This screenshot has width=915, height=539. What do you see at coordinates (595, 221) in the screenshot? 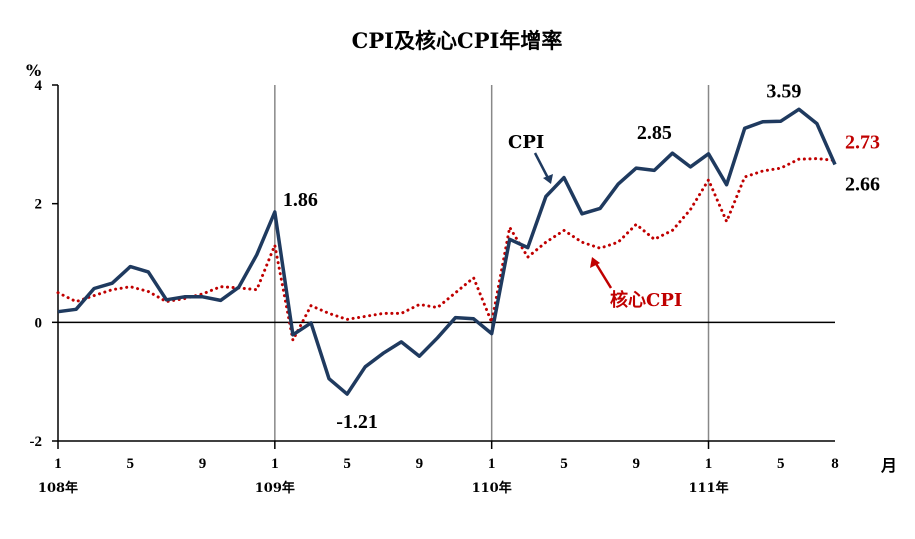
I see `series-labels: CPI 核心CPI` at bounding box center [595, 221].